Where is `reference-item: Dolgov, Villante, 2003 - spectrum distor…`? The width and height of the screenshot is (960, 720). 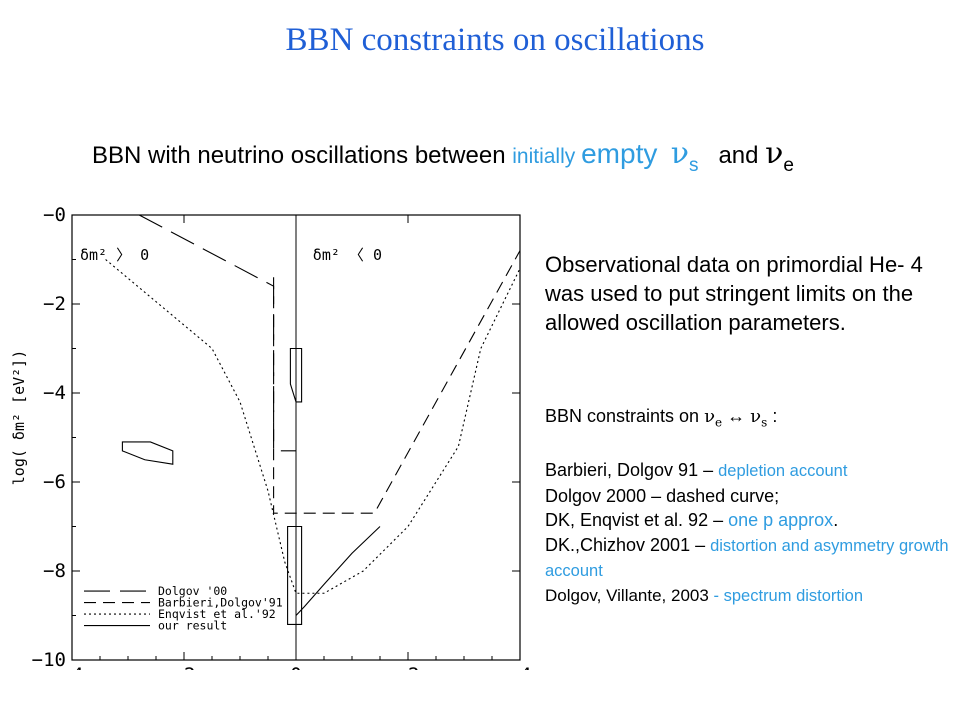
reference-item: Dolgov, Villante, 2003 - spectrum distor… is located at coordinates (704, 595).